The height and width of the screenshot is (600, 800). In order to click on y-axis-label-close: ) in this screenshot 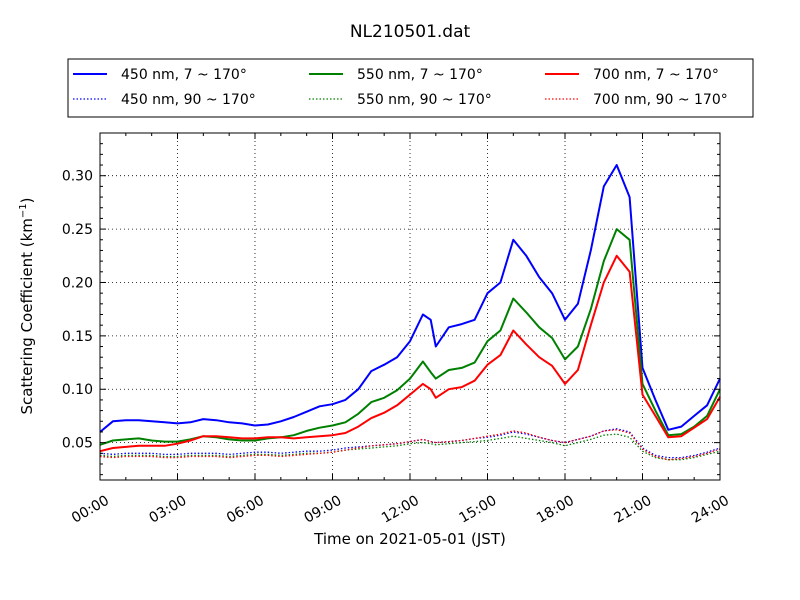, I will do `click(27, 200)`.